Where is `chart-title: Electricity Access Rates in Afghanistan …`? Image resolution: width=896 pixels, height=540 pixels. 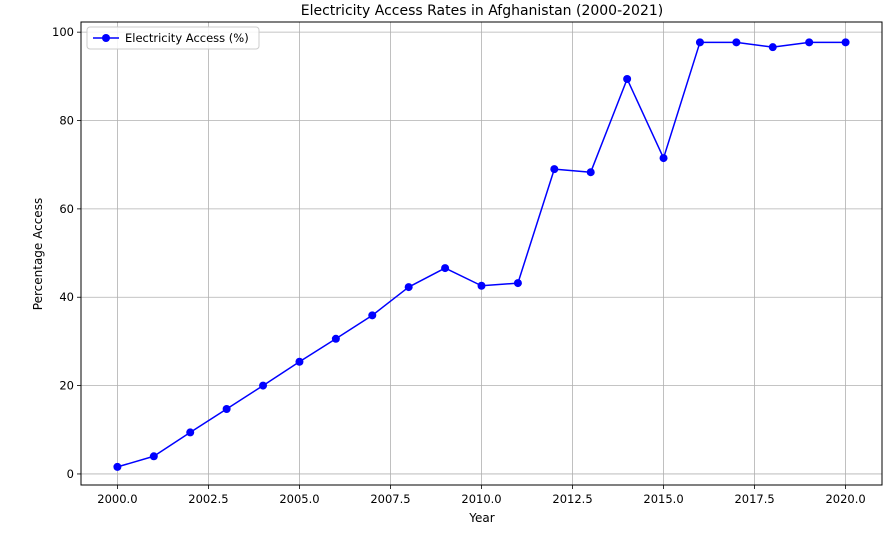 chart-title: Electricity Access Rates in Afghanistan … is located at coordinates (482, 11).